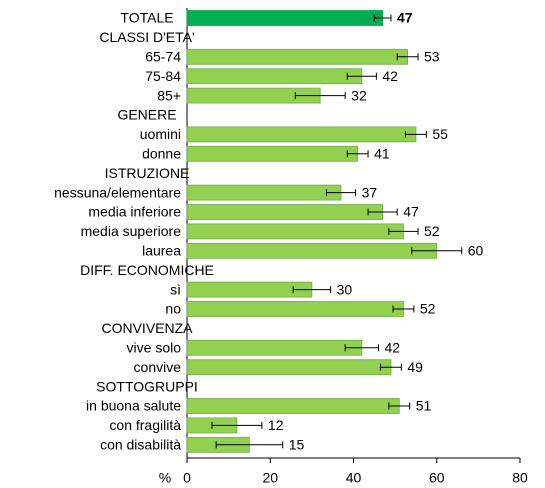  What do you see at coordinates (175, 289) in the screenshot?
I see `y-tick-label: sì` at bounding box center [175, 289].